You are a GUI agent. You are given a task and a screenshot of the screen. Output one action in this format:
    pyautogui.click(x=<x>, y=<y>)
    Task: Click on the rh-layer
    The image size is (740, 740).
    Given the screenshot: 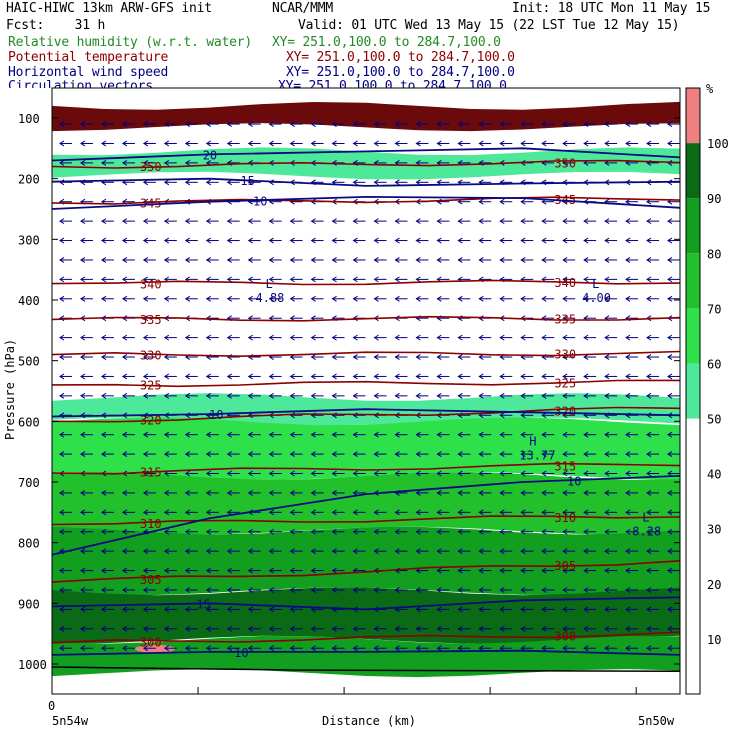 What is the action you would take?
    pyautogui.click(x=366, y=163)
    